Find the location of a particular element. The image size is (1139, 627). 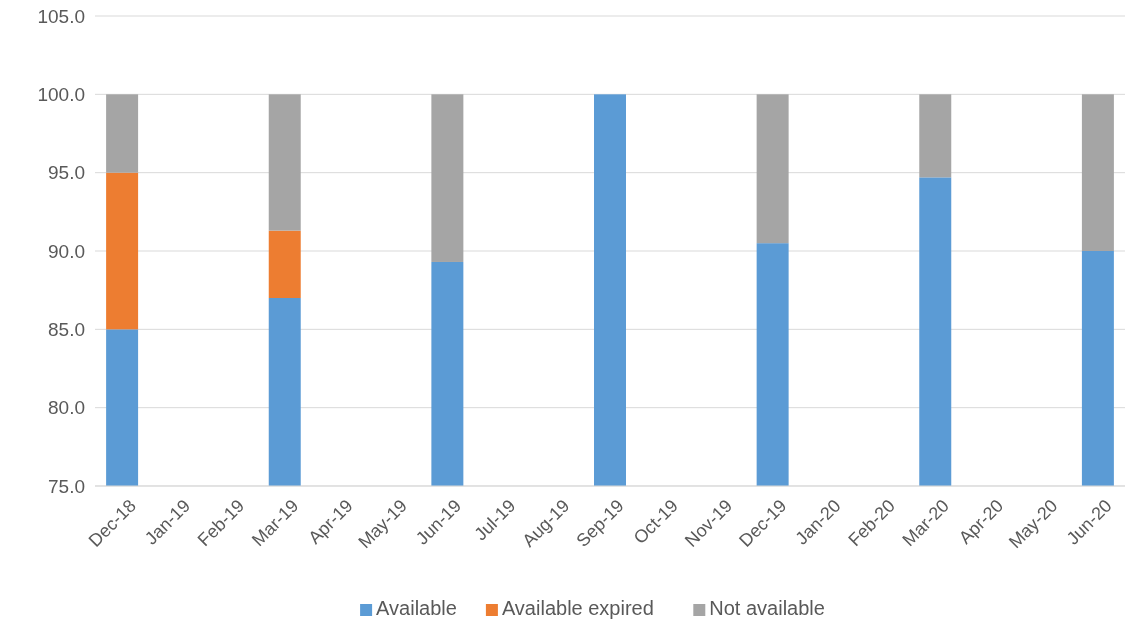

y-tick-label: 105.0 is located at coordinates (61, 16).